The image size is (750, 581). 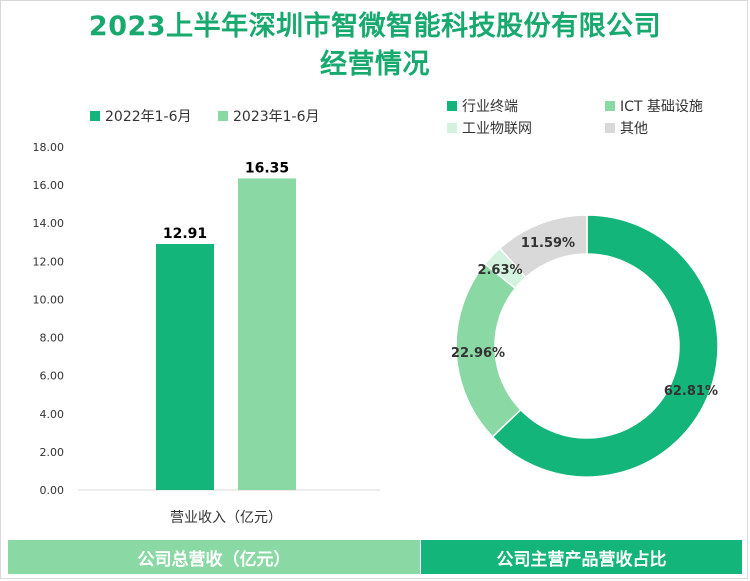 What do you see at coordinates (375, 26) in the screenshot?
I see `title-line-1: 2023上半年深圳市智微智能科技股份有限公司` at bounding box center [375, 26].